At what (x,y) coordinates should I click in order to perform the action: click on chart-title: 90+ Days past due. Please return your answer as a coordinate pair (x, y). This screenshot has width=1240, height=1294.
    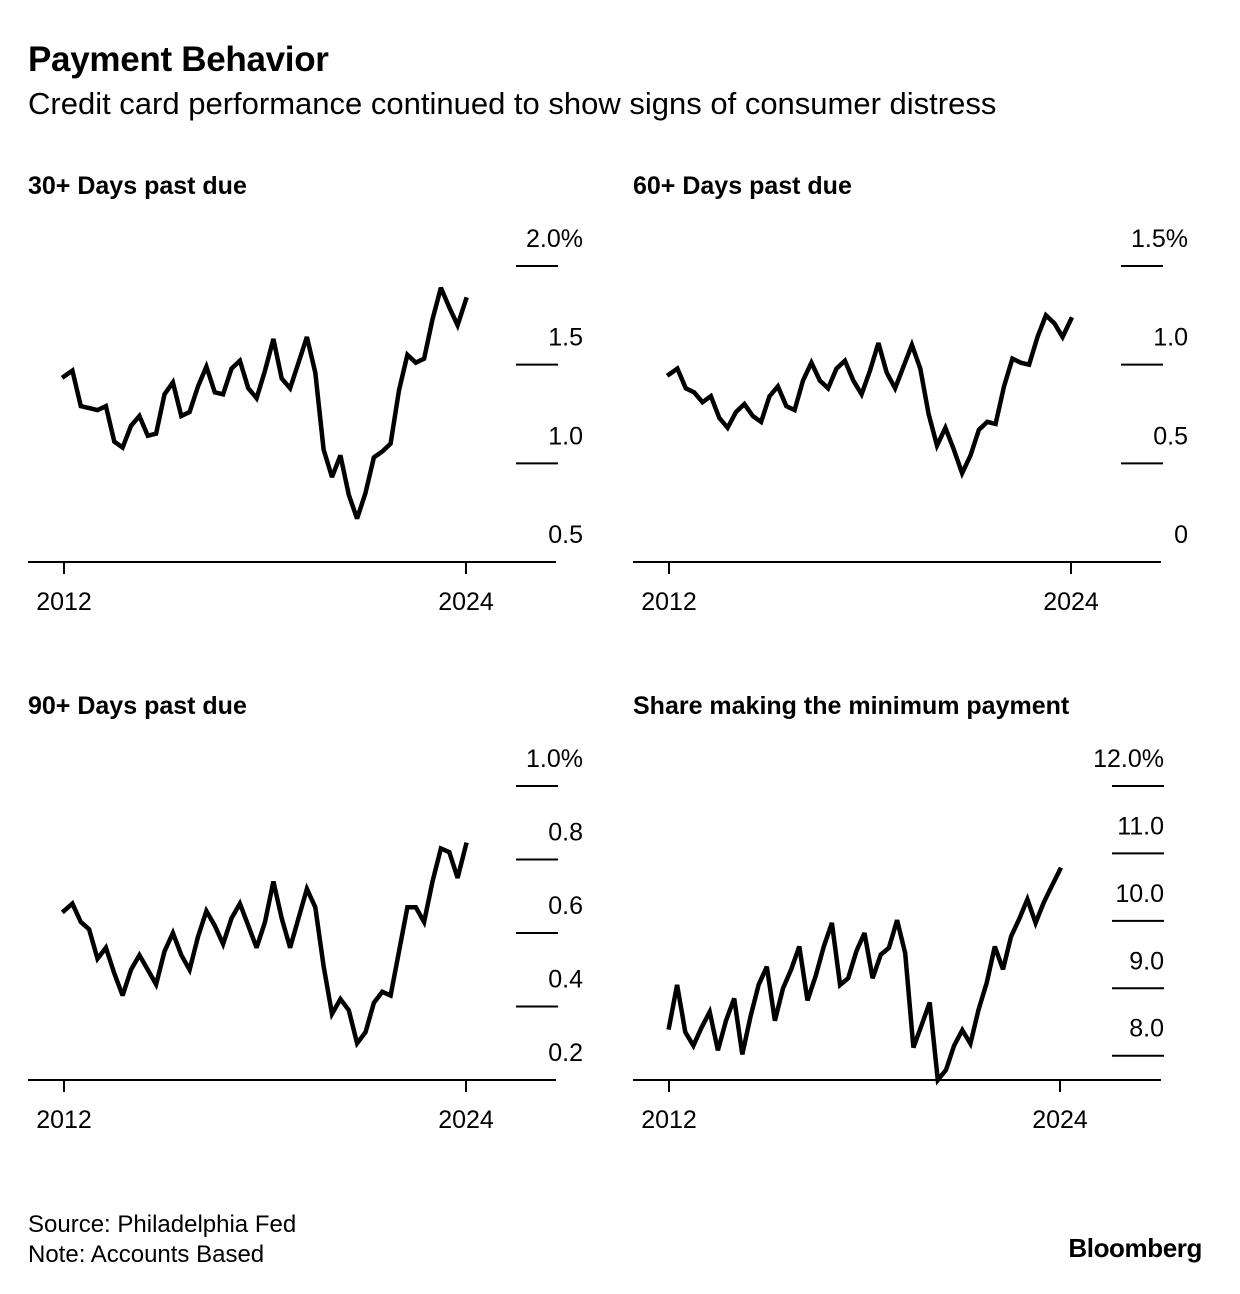
    Looking at the image, I should click on (137, 706).